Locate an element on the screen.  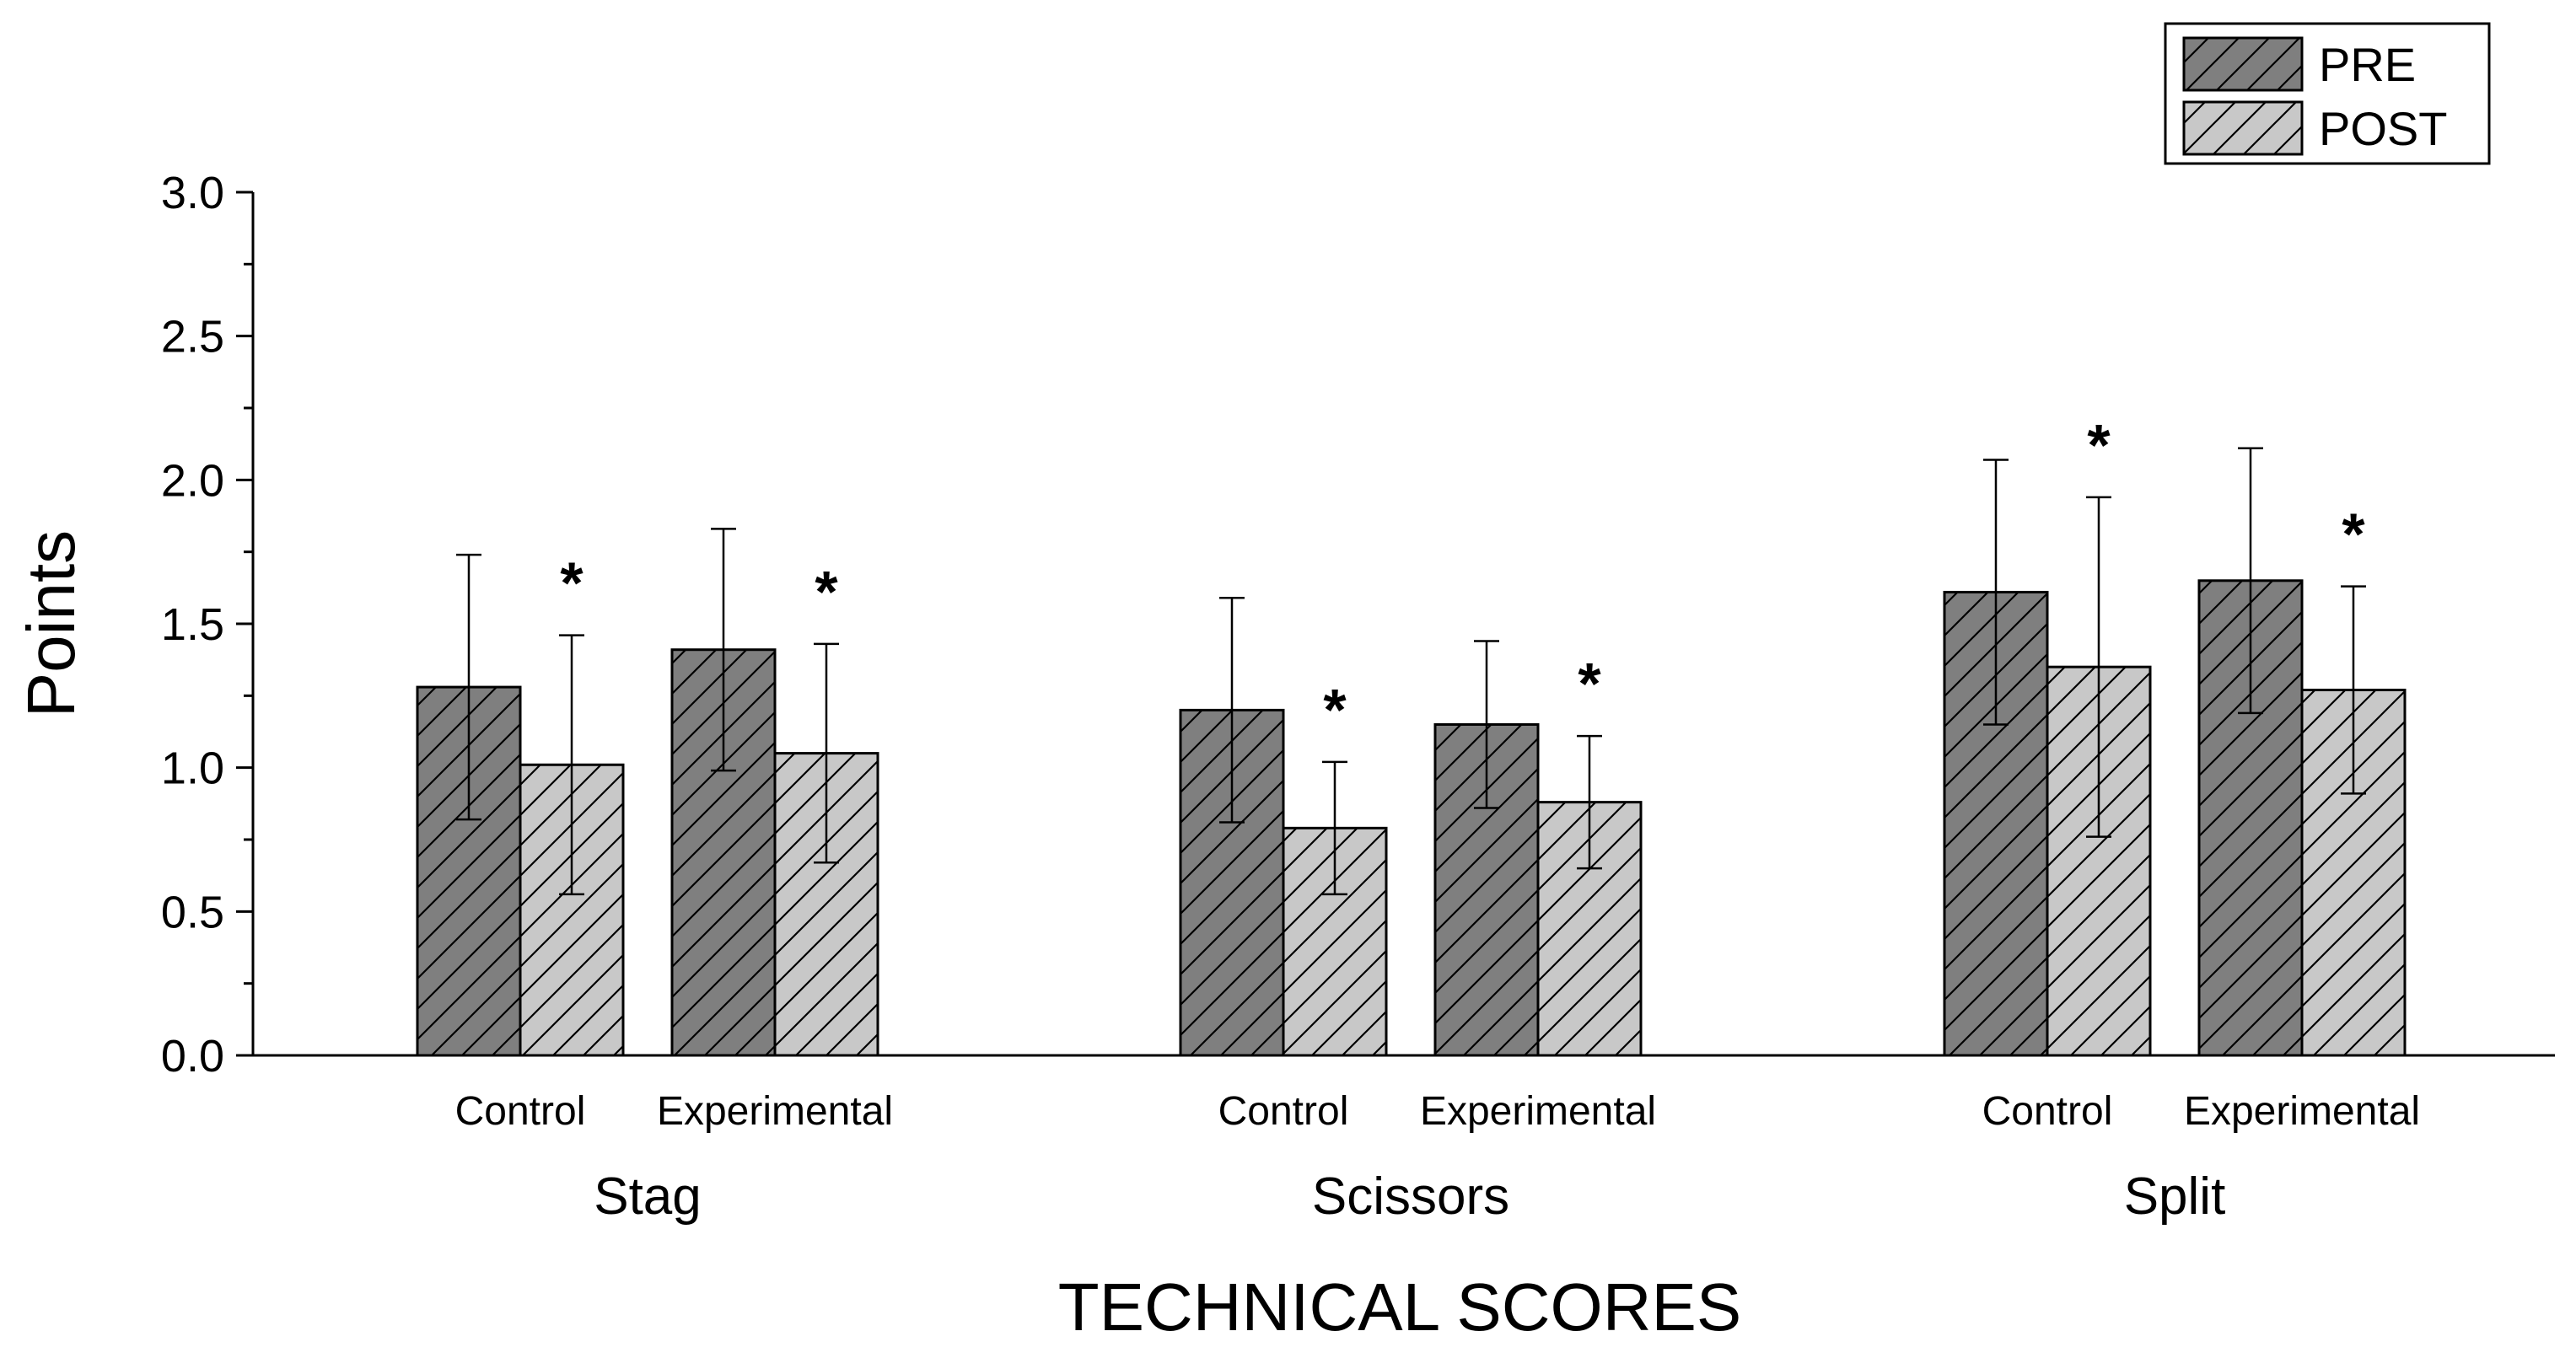
legend-swatch-pre is located at coordinates (2243, 64).